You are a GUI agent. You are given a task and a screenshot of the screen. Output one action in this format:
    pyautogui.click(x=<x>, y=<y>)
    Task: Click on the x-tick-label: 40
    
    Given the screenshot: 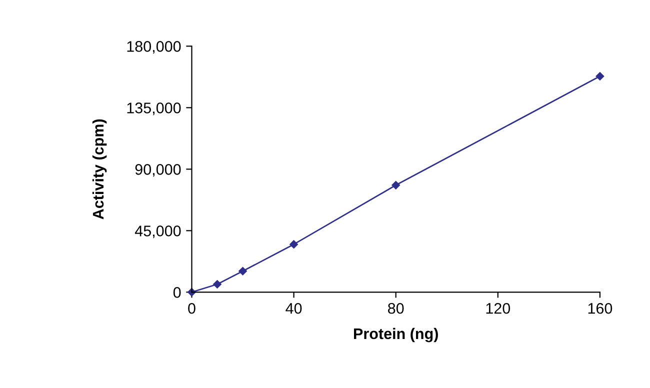 What is the action you would take?
    pyautogui.click(x=294, y=308)
    